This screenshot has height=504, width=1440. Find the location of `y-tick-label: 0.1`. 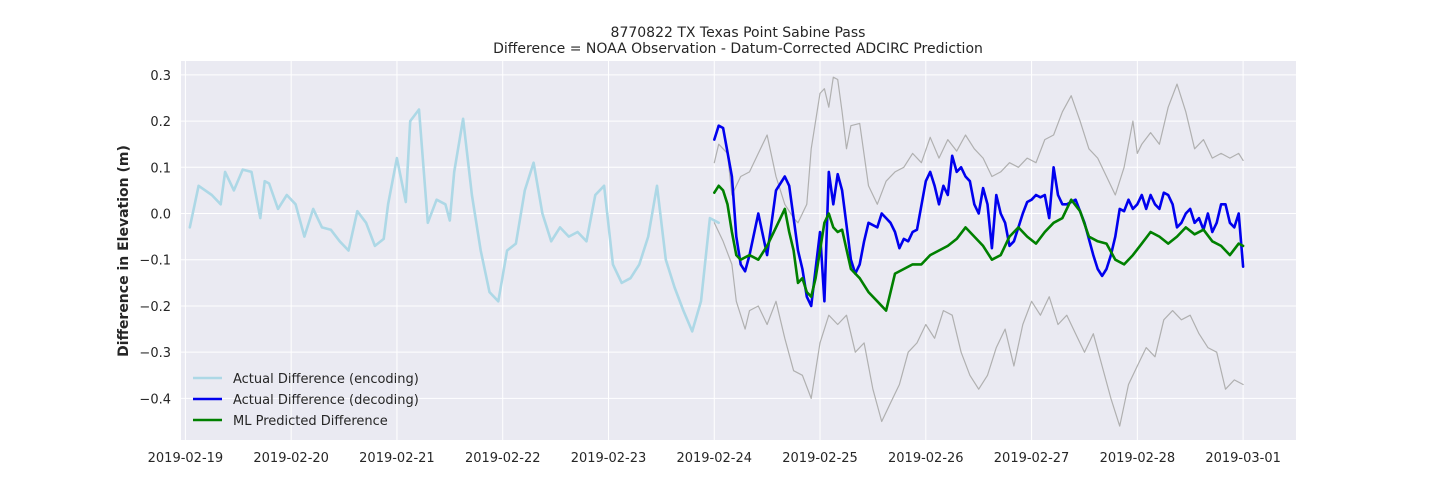

y-tick-label: 0.1 is located at coordinates (160, 168).